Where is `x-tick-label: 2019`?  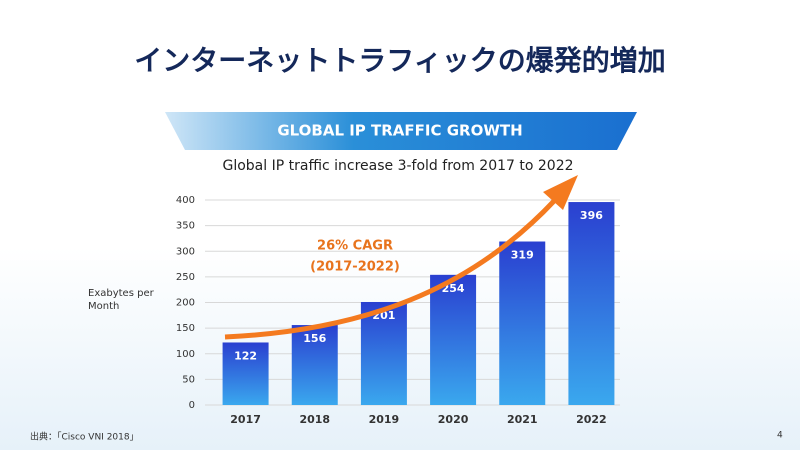 x-tick-label: 2019 is located at coordinates (384, 419).